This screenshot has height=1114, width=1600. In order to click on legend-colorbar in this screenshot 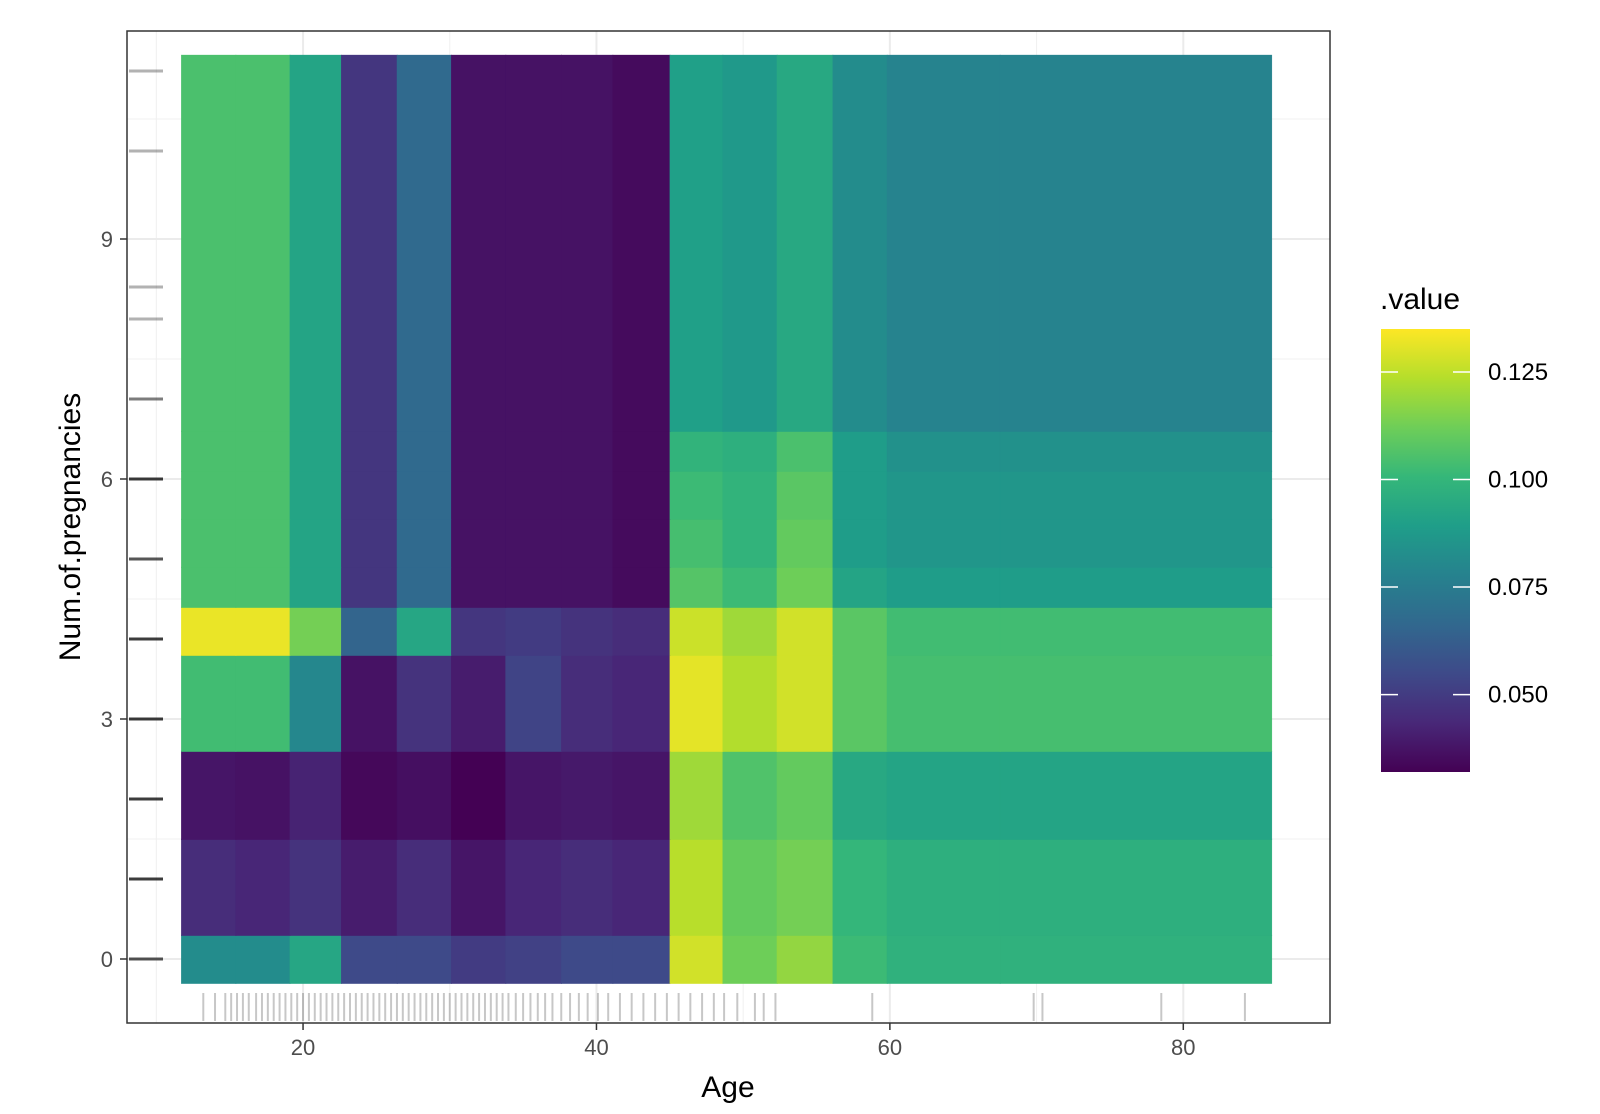, I will do `click(1425, 550)`.